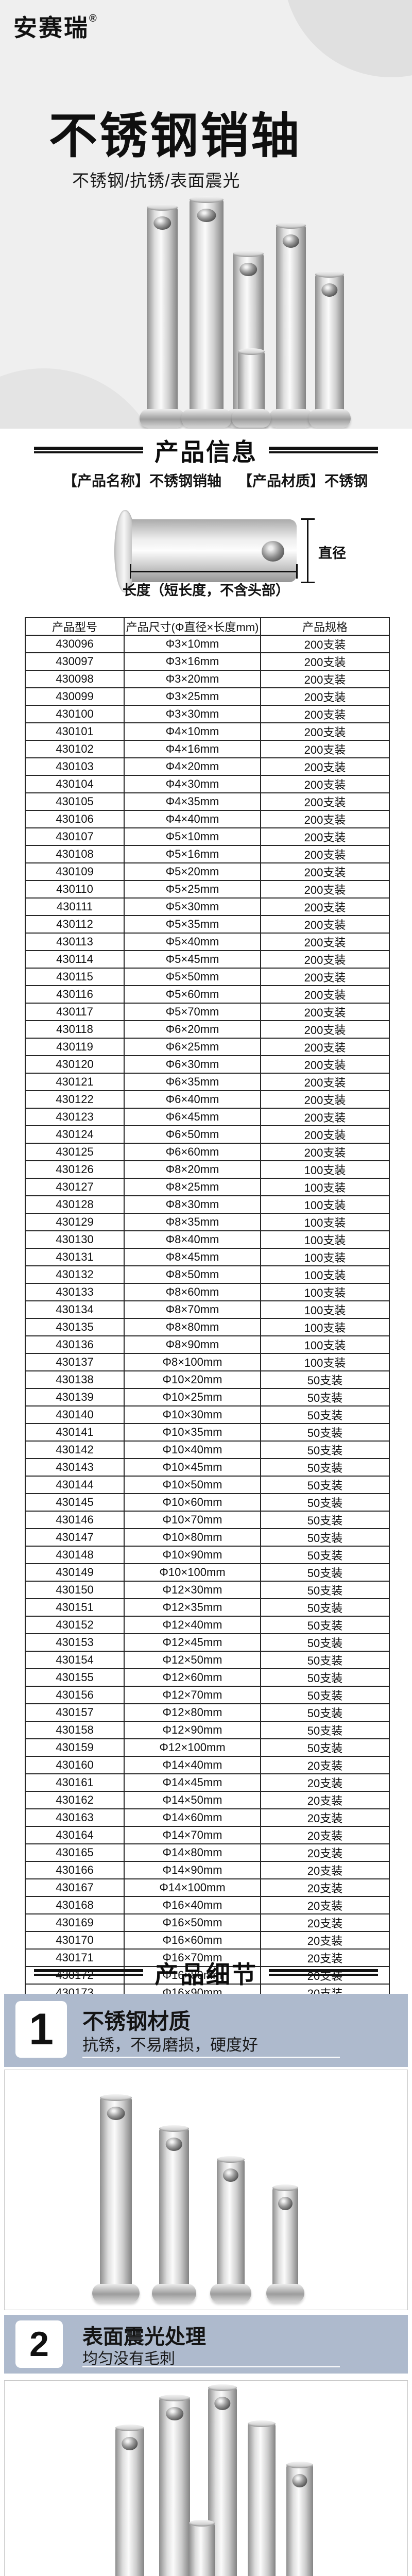 The width and height of the screenshot is (412, 2576). I want to click on table-cell: Φ6×35mm, so click(192, 1082).